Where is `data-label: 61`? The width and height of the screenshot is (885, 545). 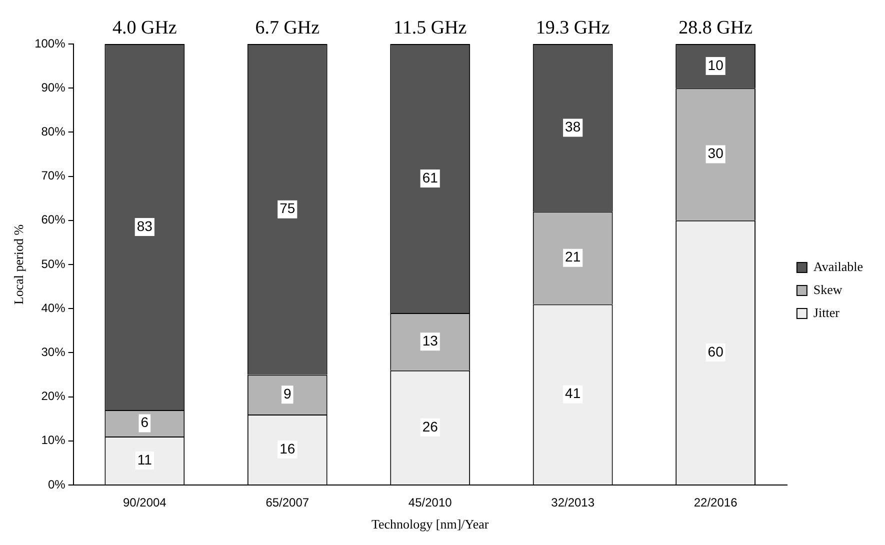 data-label: 61 is located at coordinates (430, 177).